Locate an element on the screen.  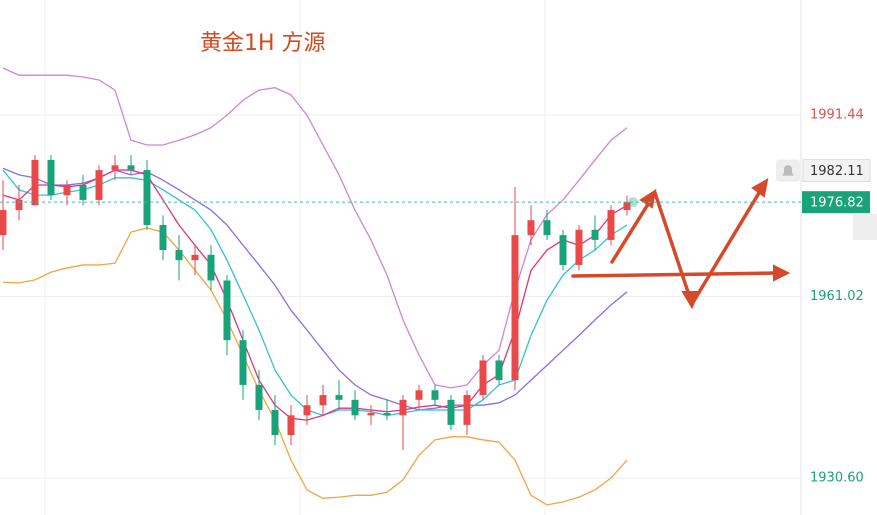
last-price-label: 1976.82 is located at coordinates (837, 203).